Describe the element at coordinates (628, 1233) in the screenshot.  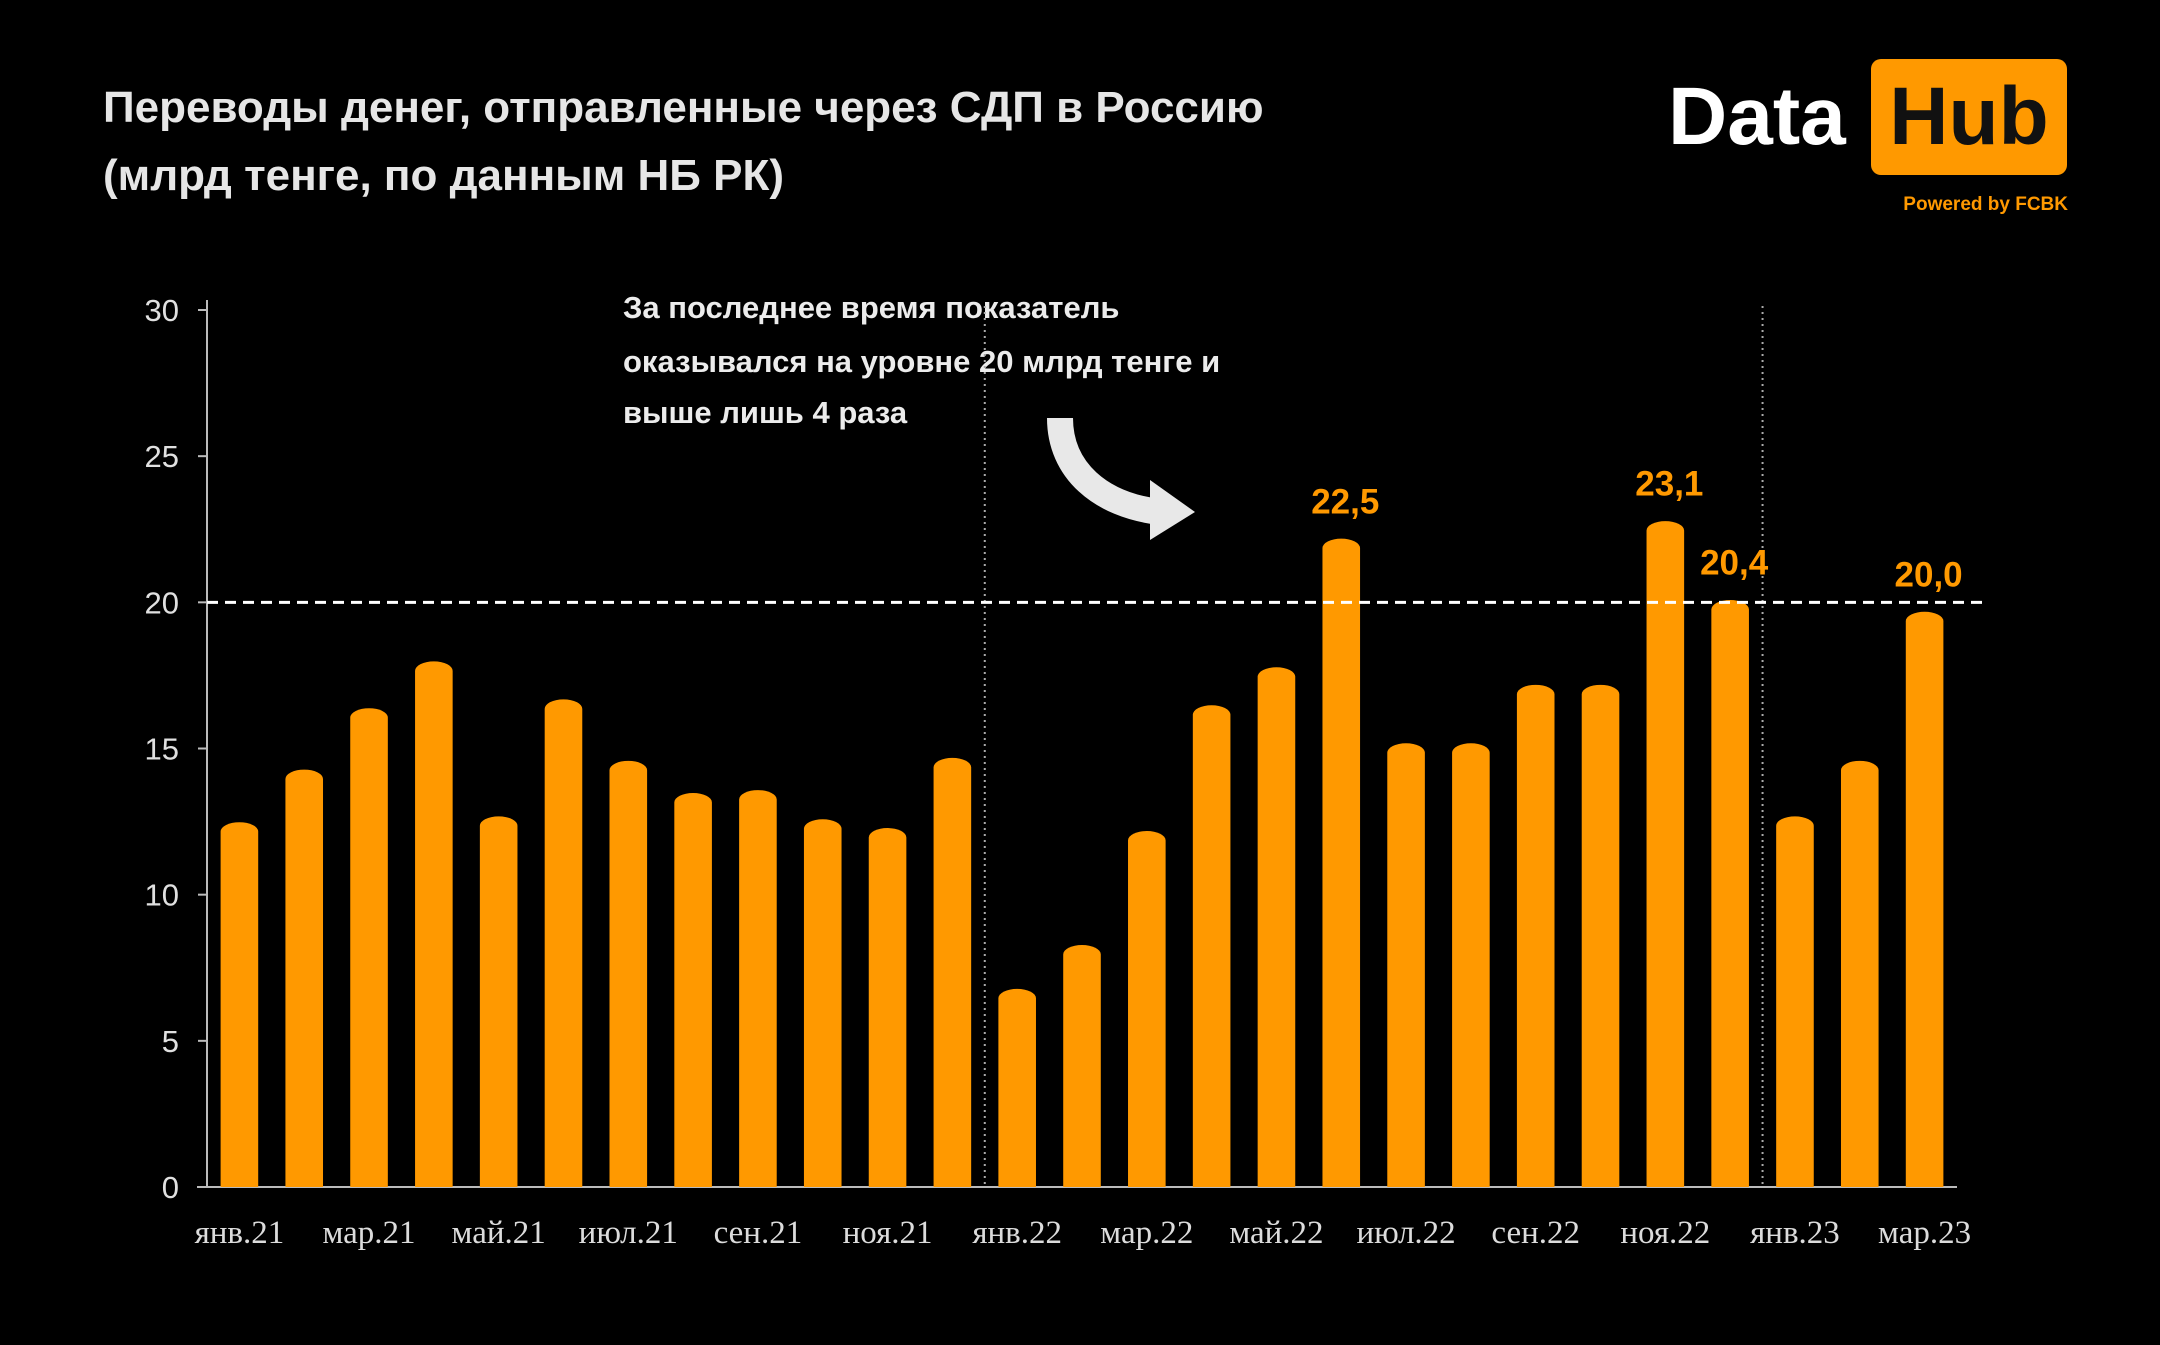
I see `x-tick-label: июл.21` at that location.